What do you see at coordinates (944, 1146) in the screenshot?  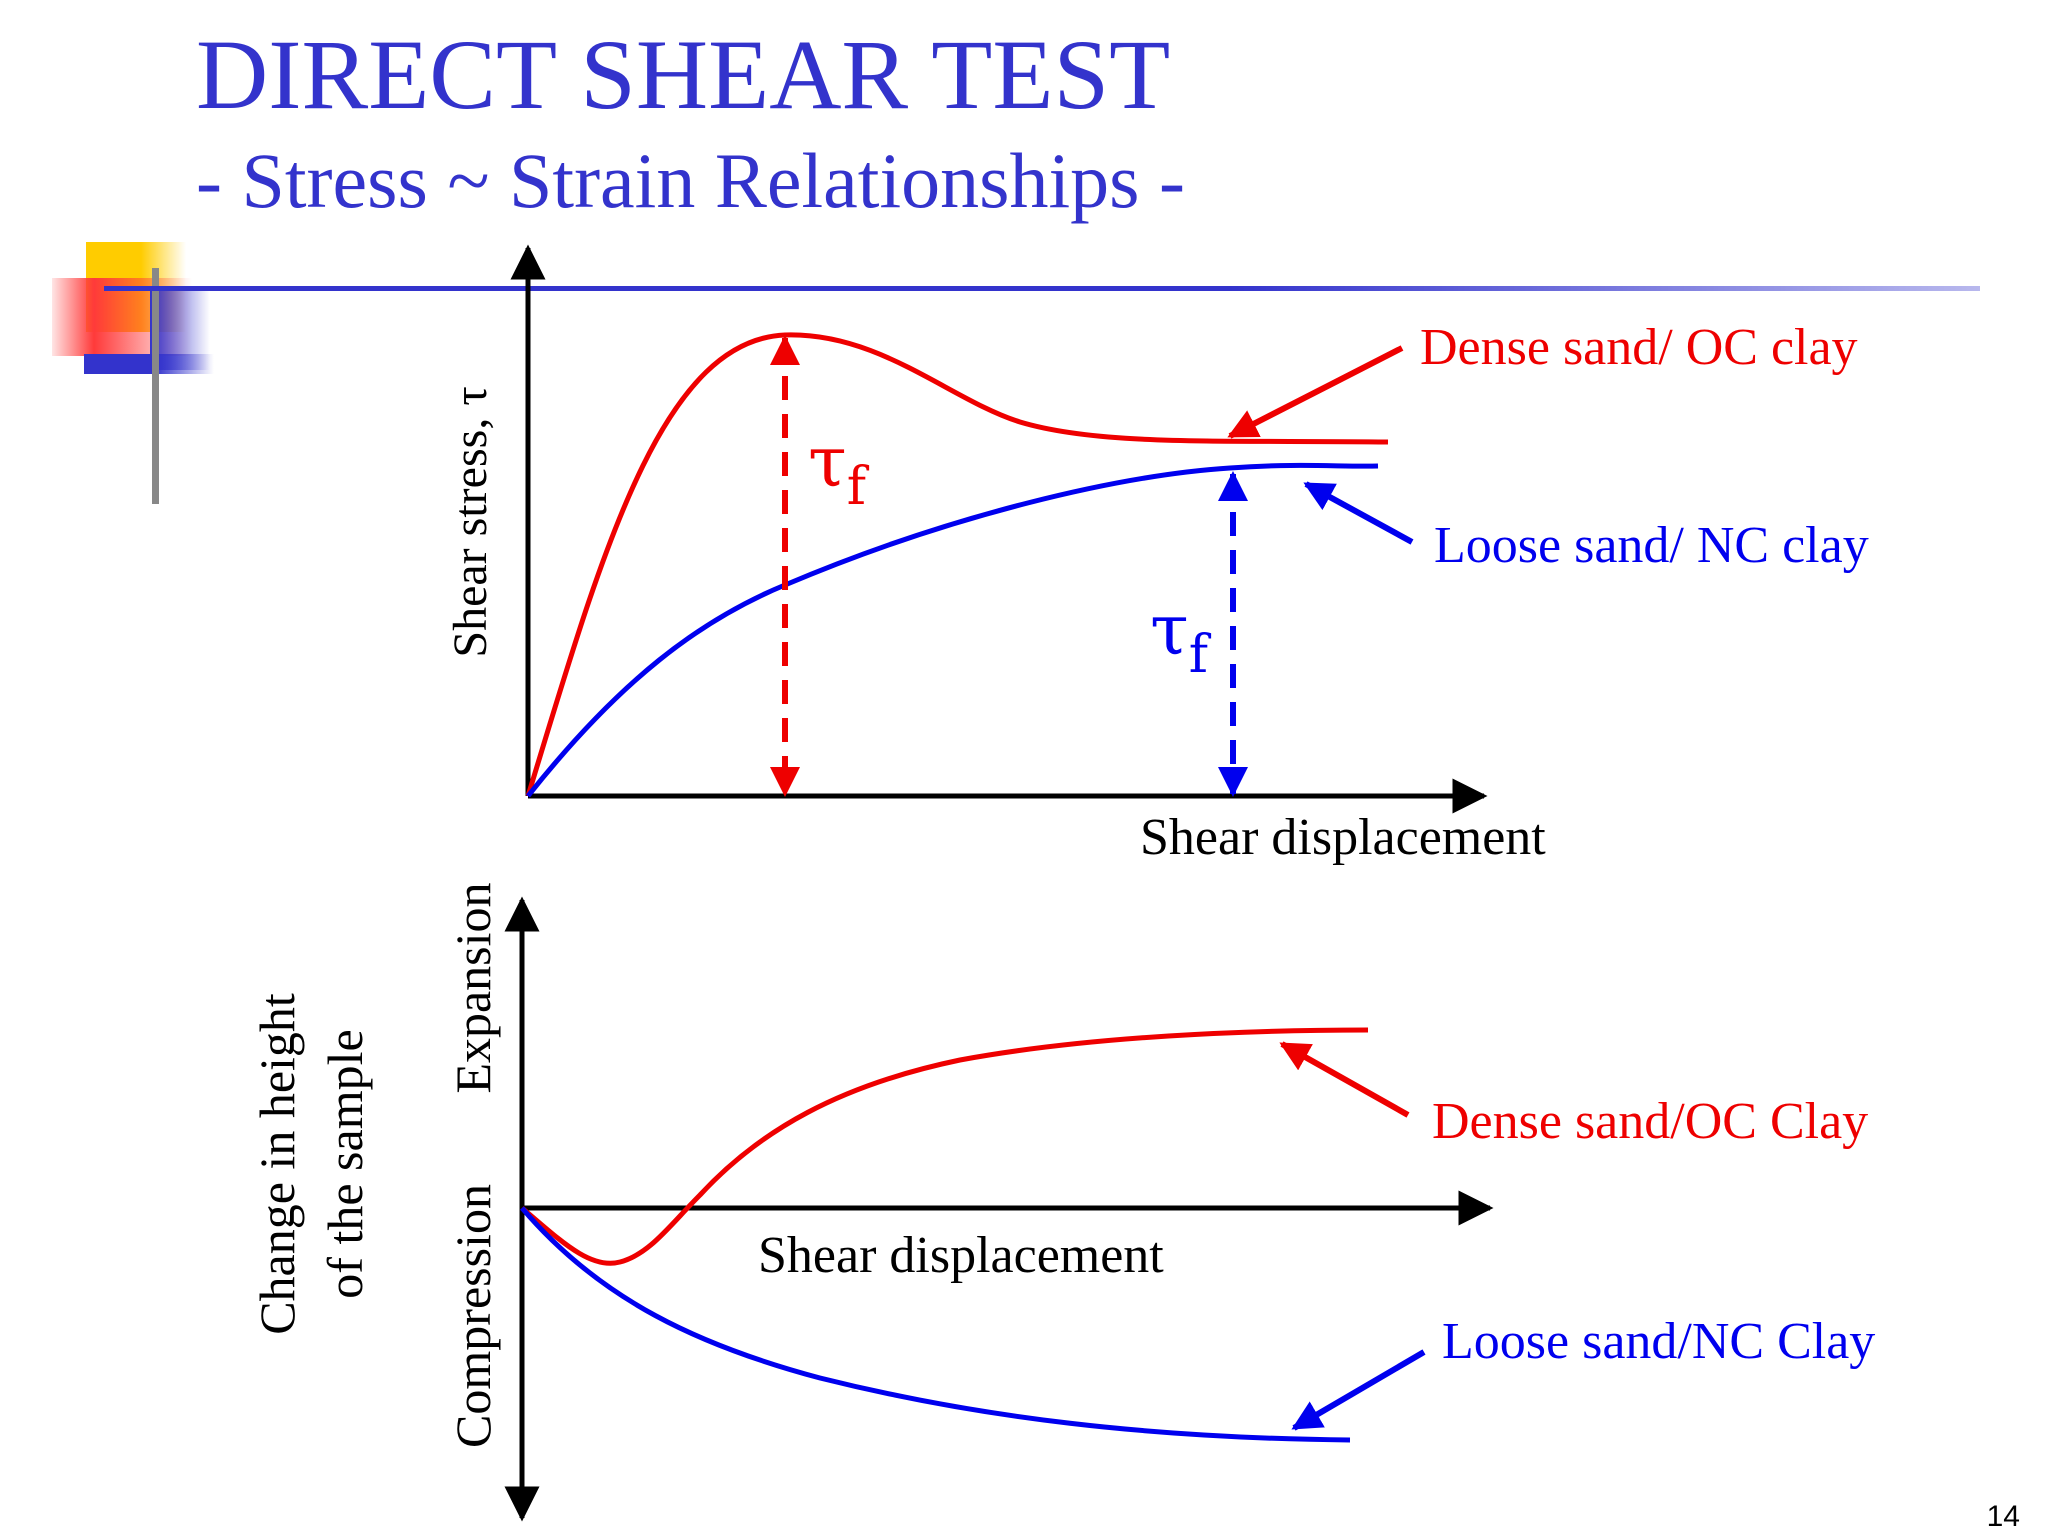 I see `bottom-dense-curve` at bounding box center [944, 1146].